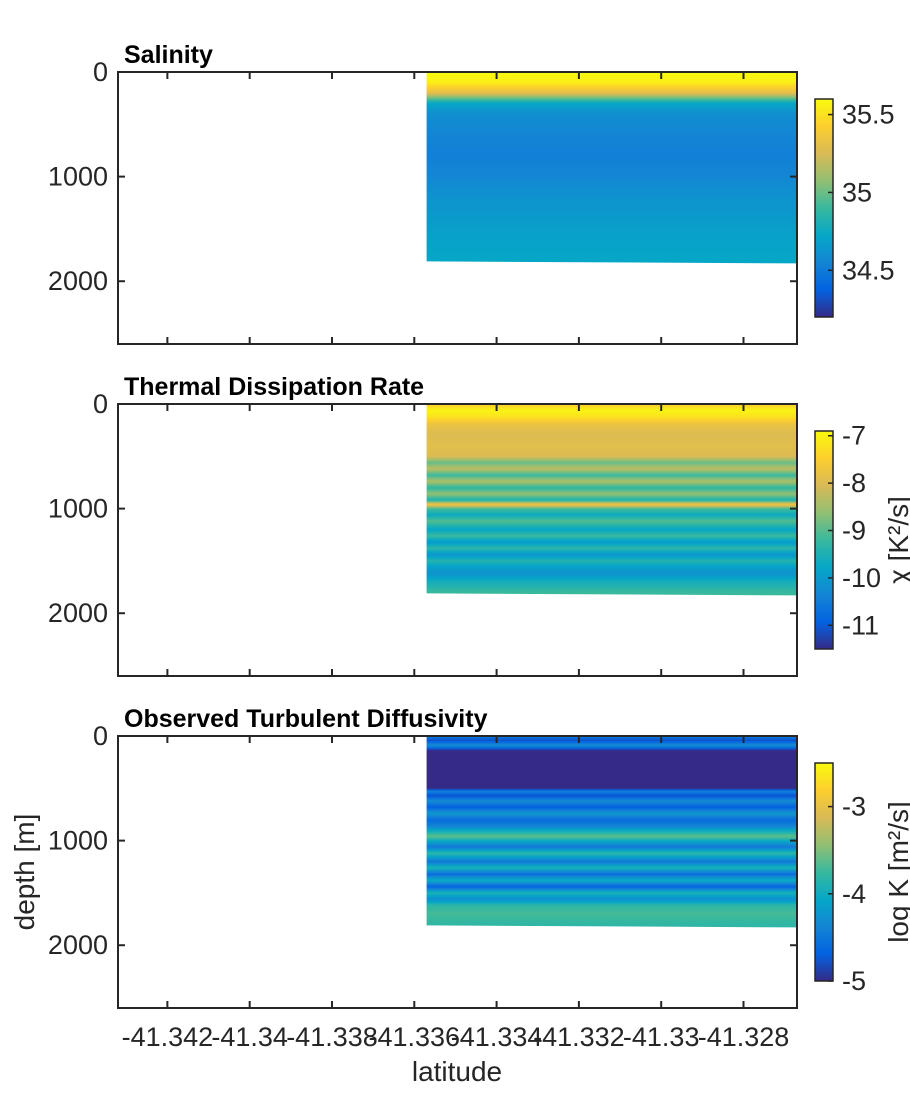  What do you see at coordinates (868, 270) in the screenshot?
I see `colorbar-tick-label: 34.5` at bounding box center [868, 270].